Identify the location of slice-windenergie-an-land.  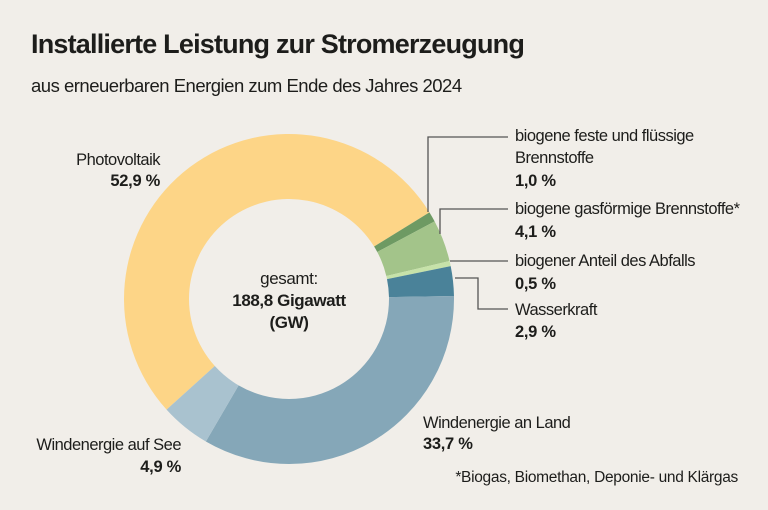
(330, 379).